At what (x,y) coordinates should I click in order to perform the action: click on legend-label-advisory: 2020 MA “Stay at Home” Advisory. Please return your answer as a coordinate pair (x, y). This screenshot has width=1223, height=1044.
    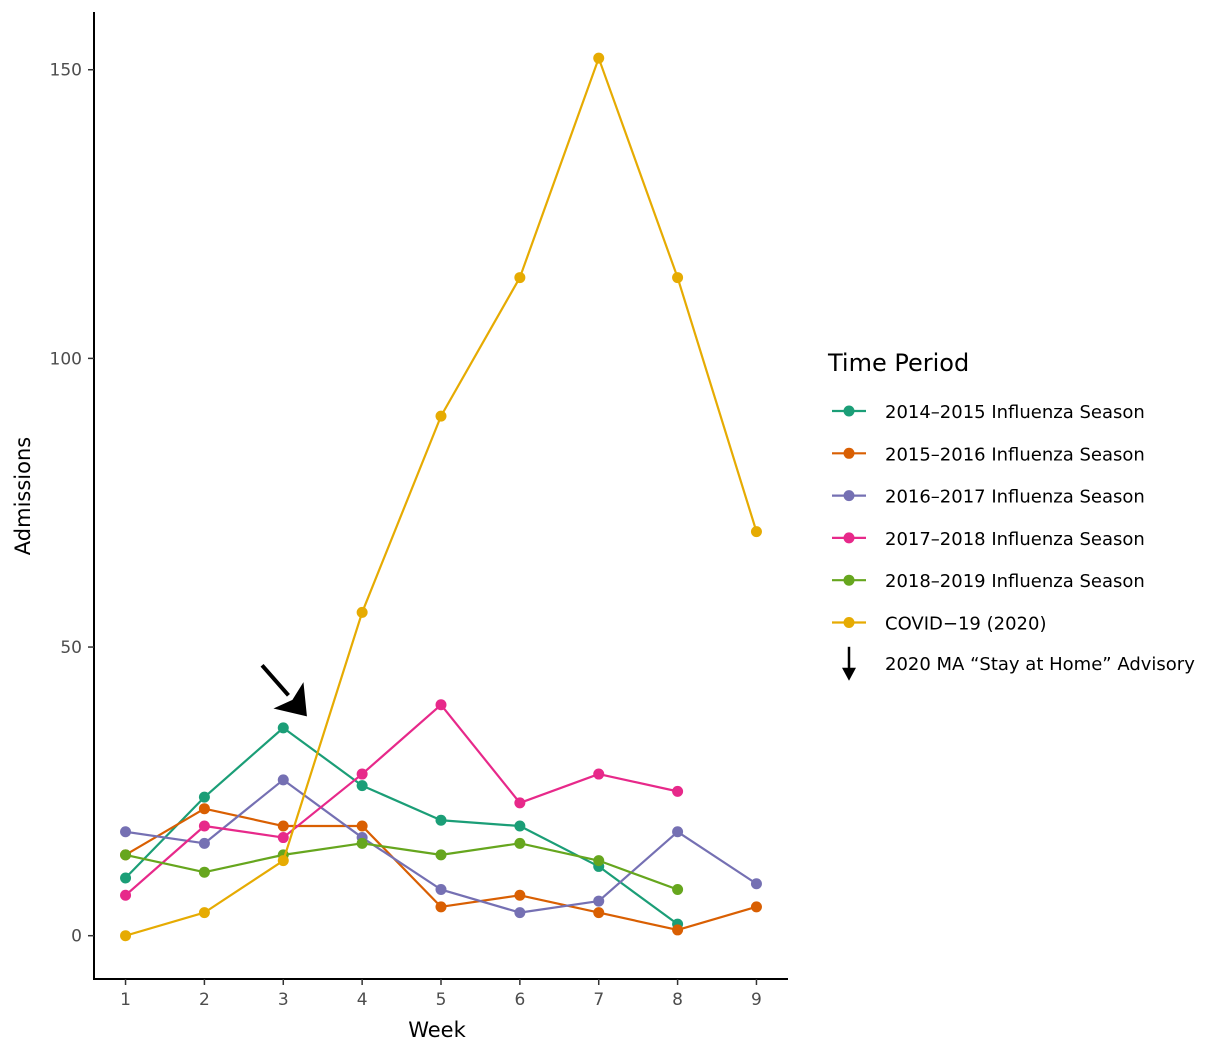
    Looking at the image, I should click on (1040, 664).